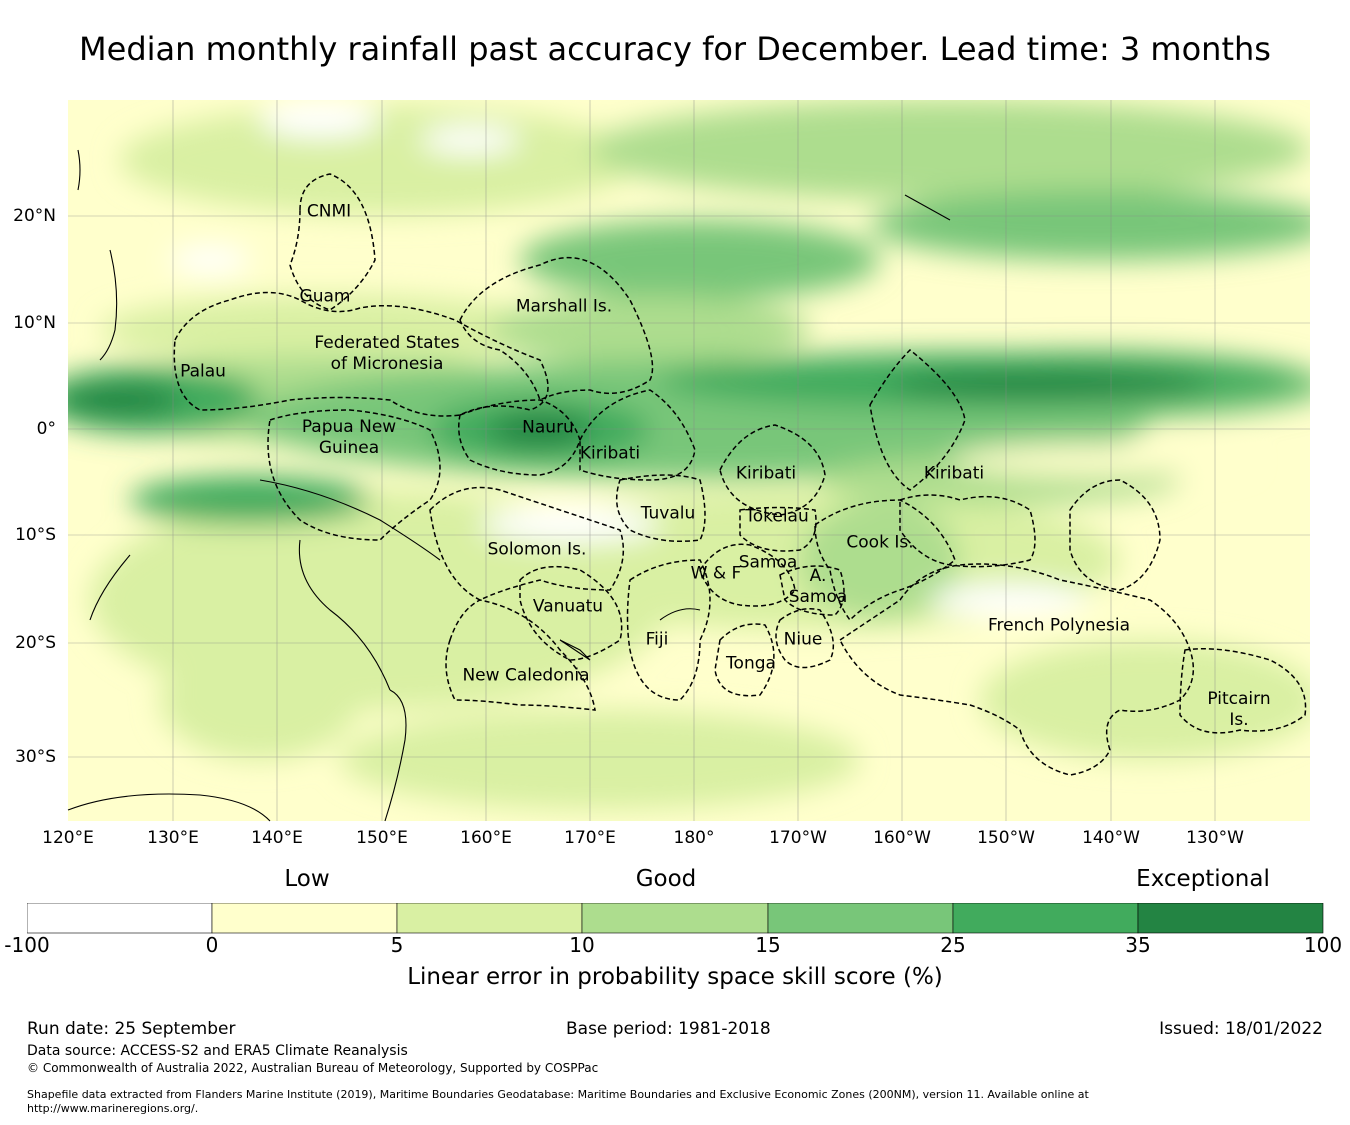 This screenshot has height=1125, width=1350. Describe the element at coordinates (1203, 879) in the screenshot. I see `colorbar-category-exceptional: Exceptional` at that location.